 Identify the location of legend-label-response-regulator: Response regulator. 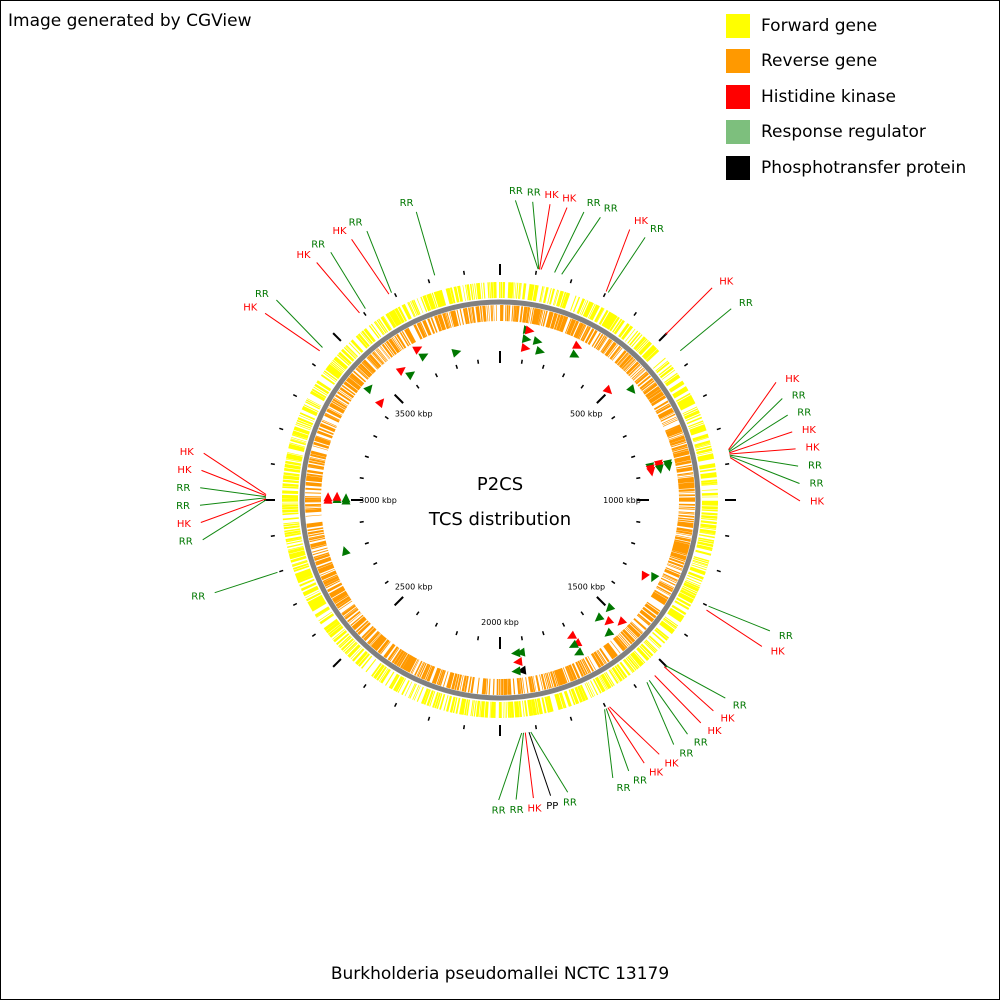
(843, 132).